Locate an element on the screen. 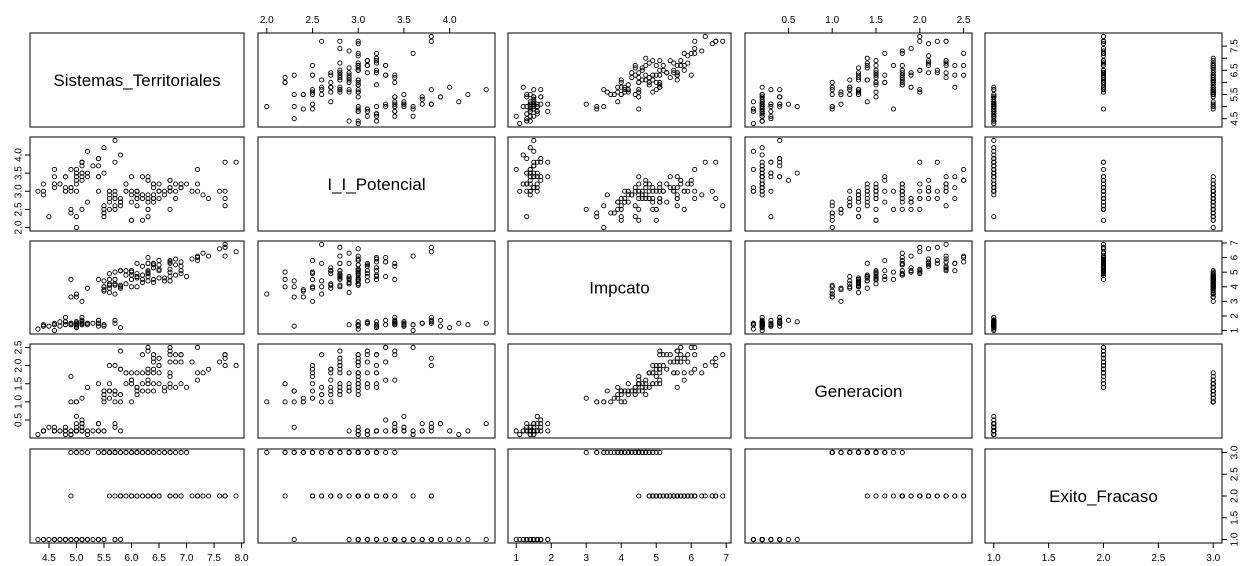  x-tick-label: 2.0 is located at coordinates (920, 20).